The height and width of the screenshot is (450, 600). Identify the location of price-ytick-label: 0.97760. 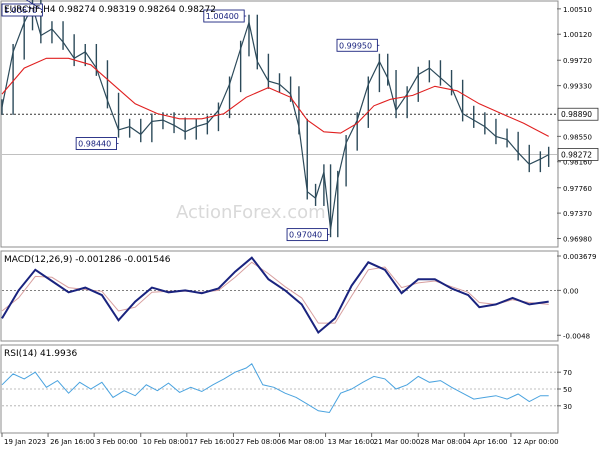
(577, 189).